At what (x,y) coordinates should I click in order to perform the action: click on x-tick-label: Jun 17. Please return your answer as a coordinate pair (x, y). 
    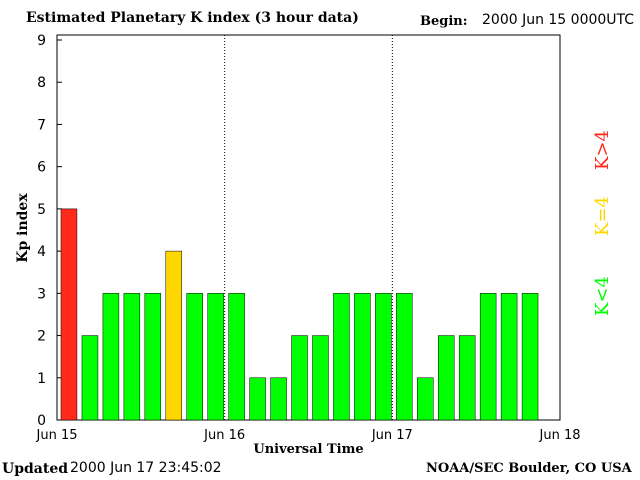
    Looking at the image, I should click on (392, 435).